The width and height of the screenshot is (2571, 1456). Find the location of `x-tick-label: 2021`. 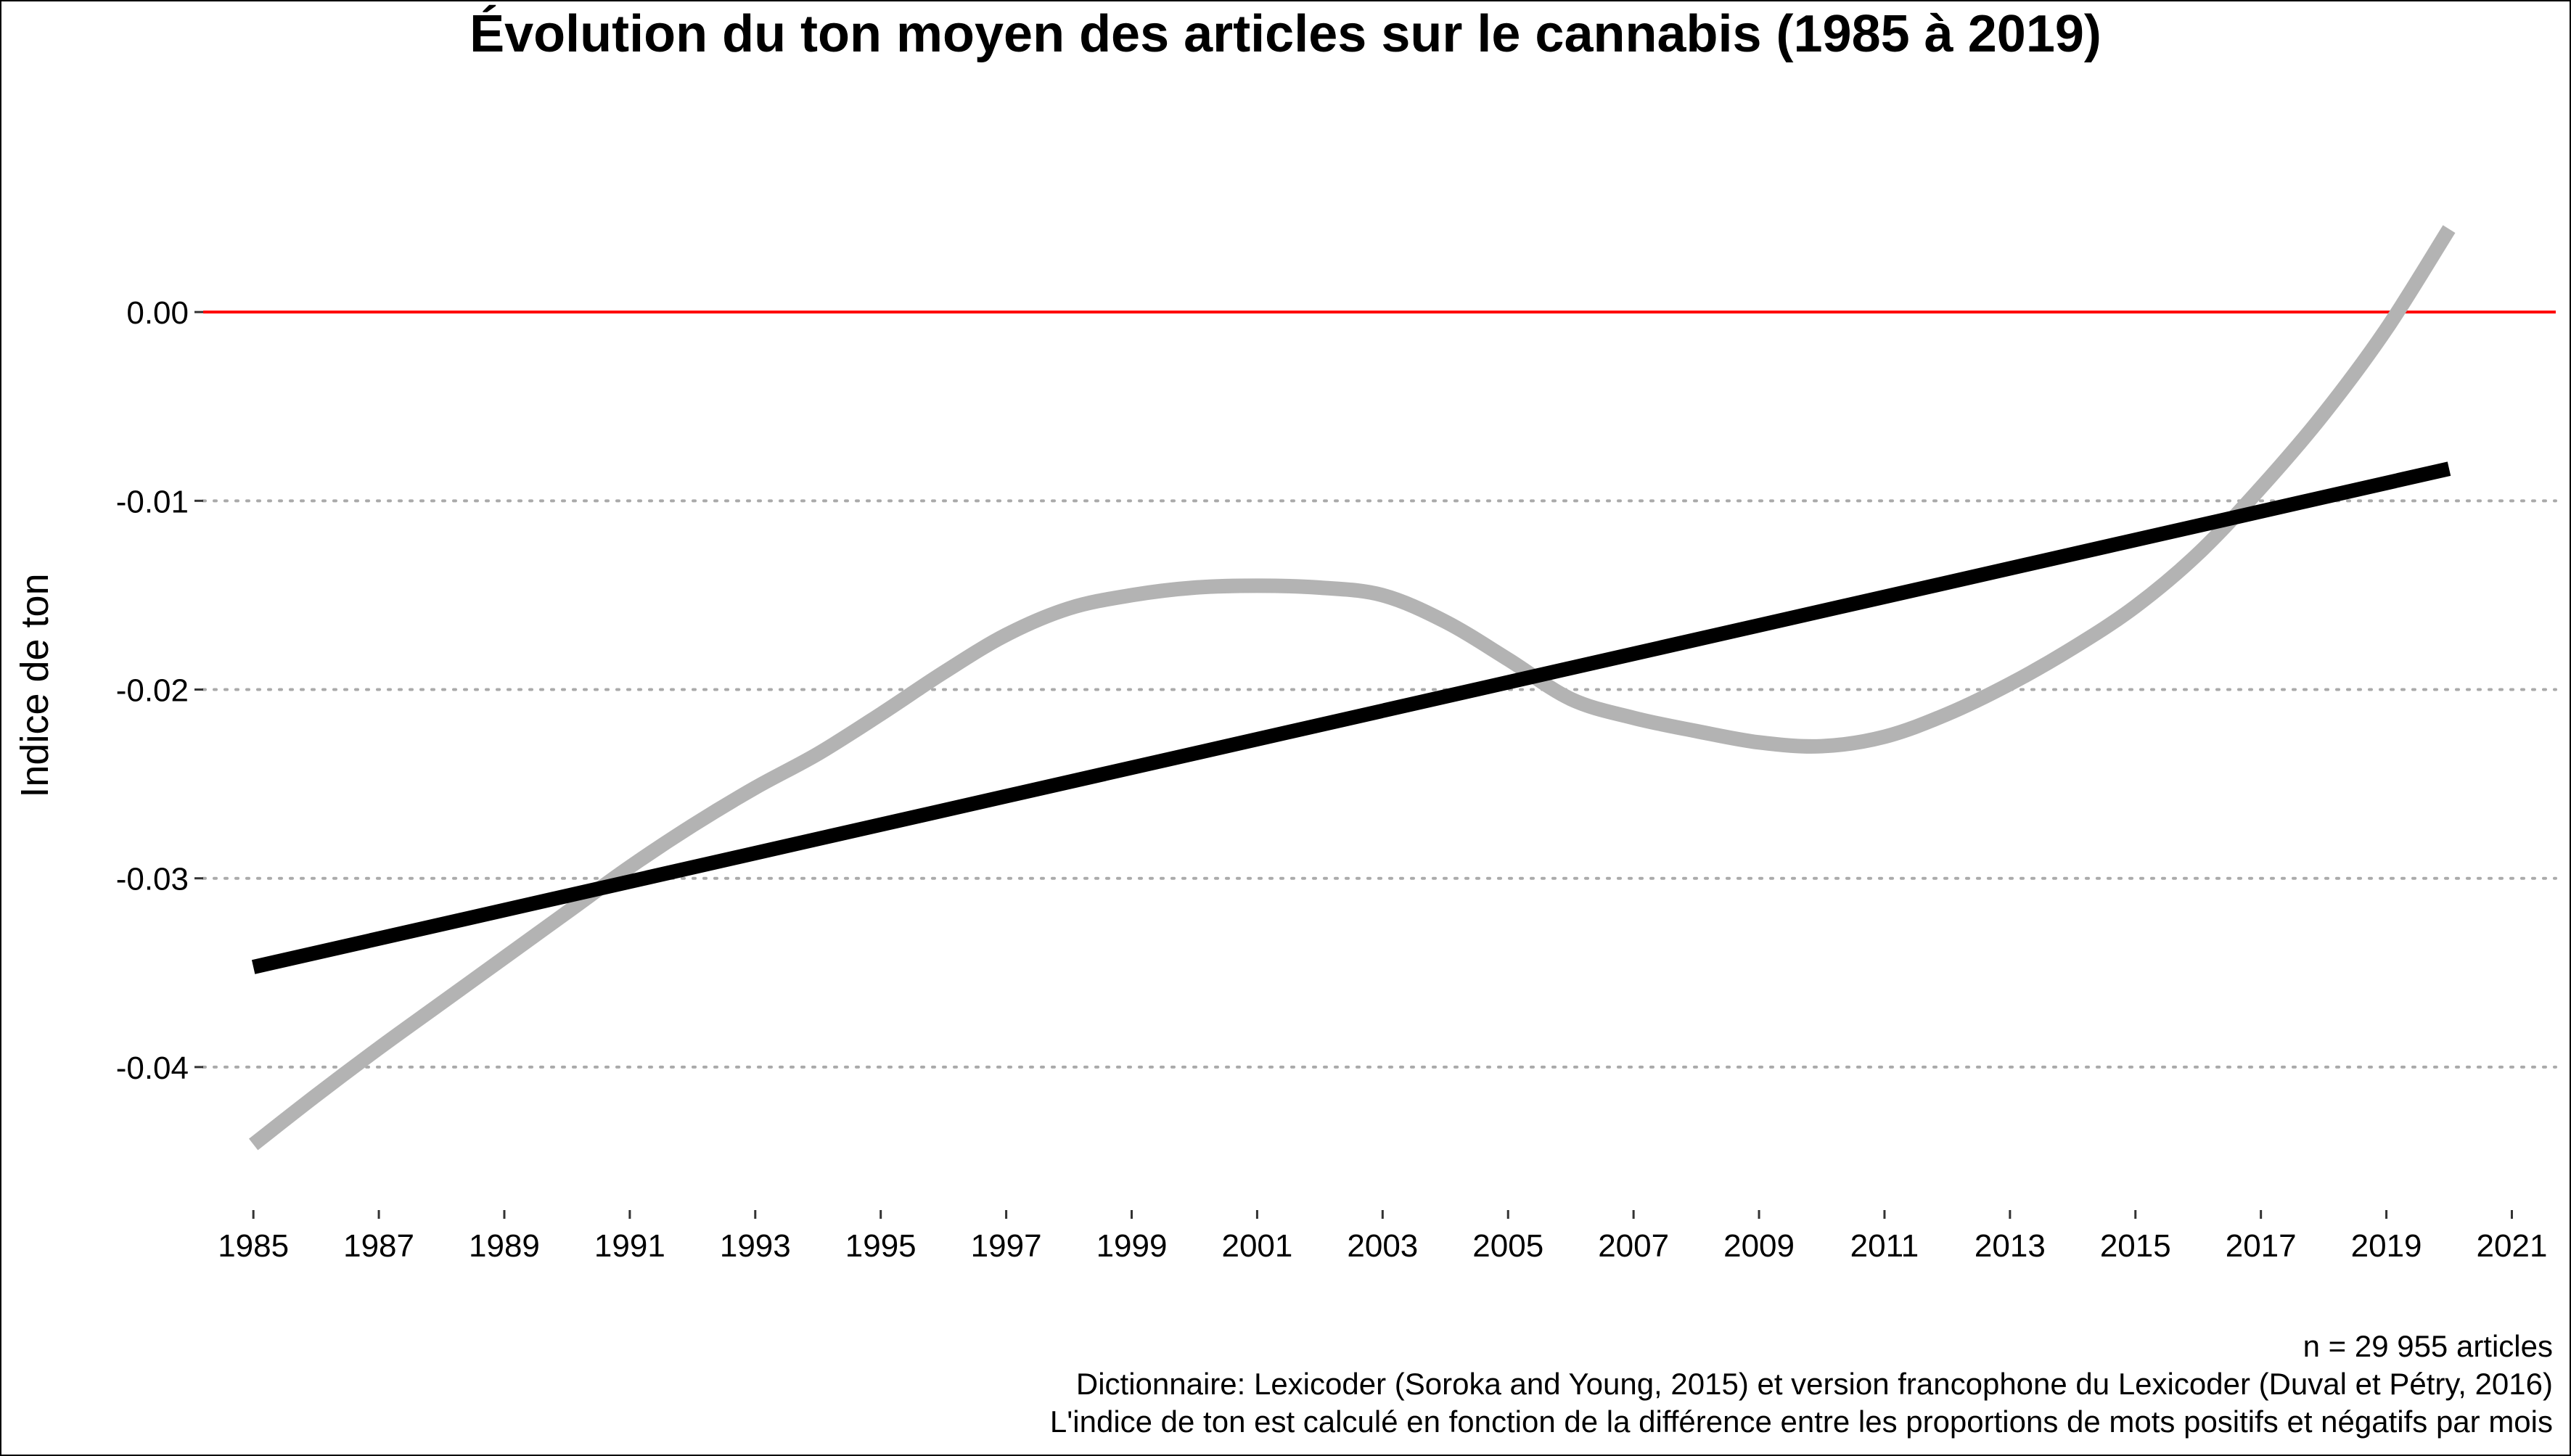

x-tick-label: 2021 is located at coordinates (2513, 1246).